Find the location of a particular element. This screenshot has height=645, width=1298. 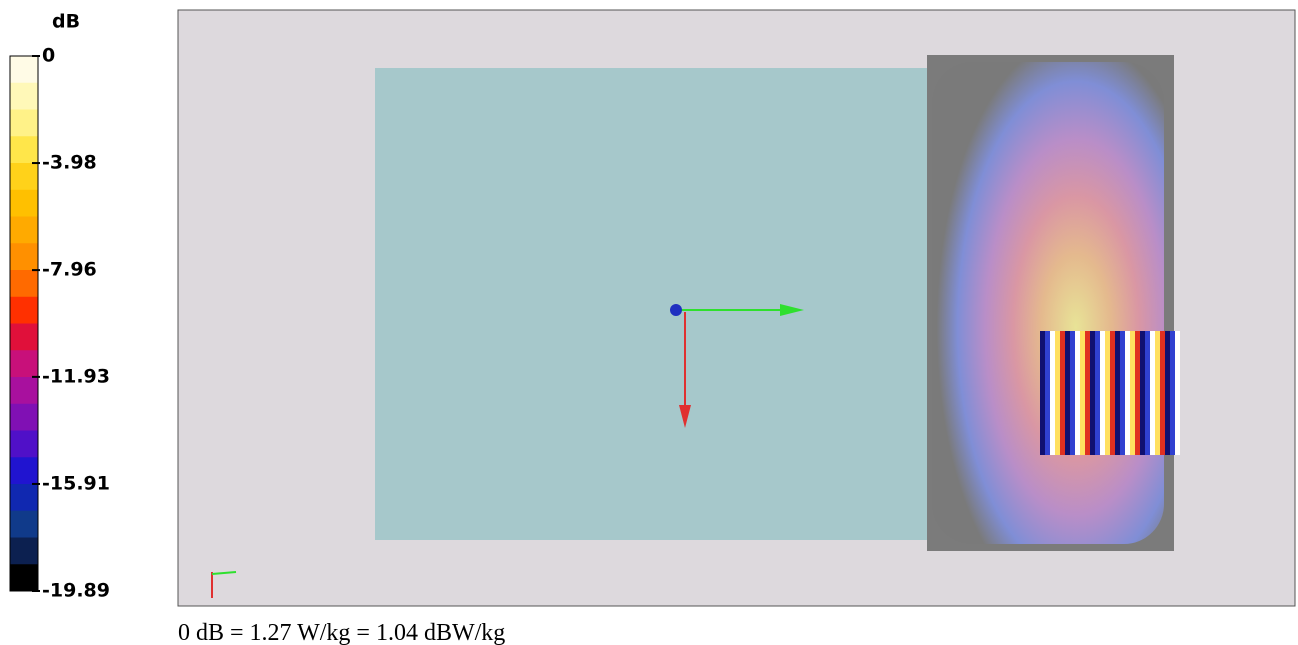

colorbar-label: -3.98 is located at coordinates (69, 163).